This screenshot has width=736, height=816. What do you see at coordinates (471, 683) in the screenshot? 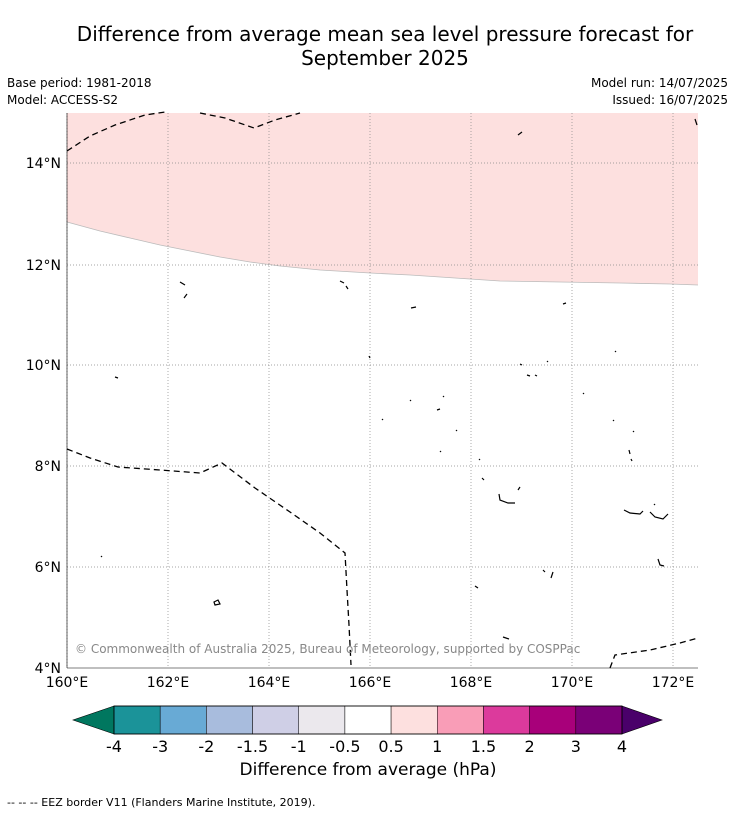
I see `lon-tick-label: 168°E` at bounding box center [471, 683].